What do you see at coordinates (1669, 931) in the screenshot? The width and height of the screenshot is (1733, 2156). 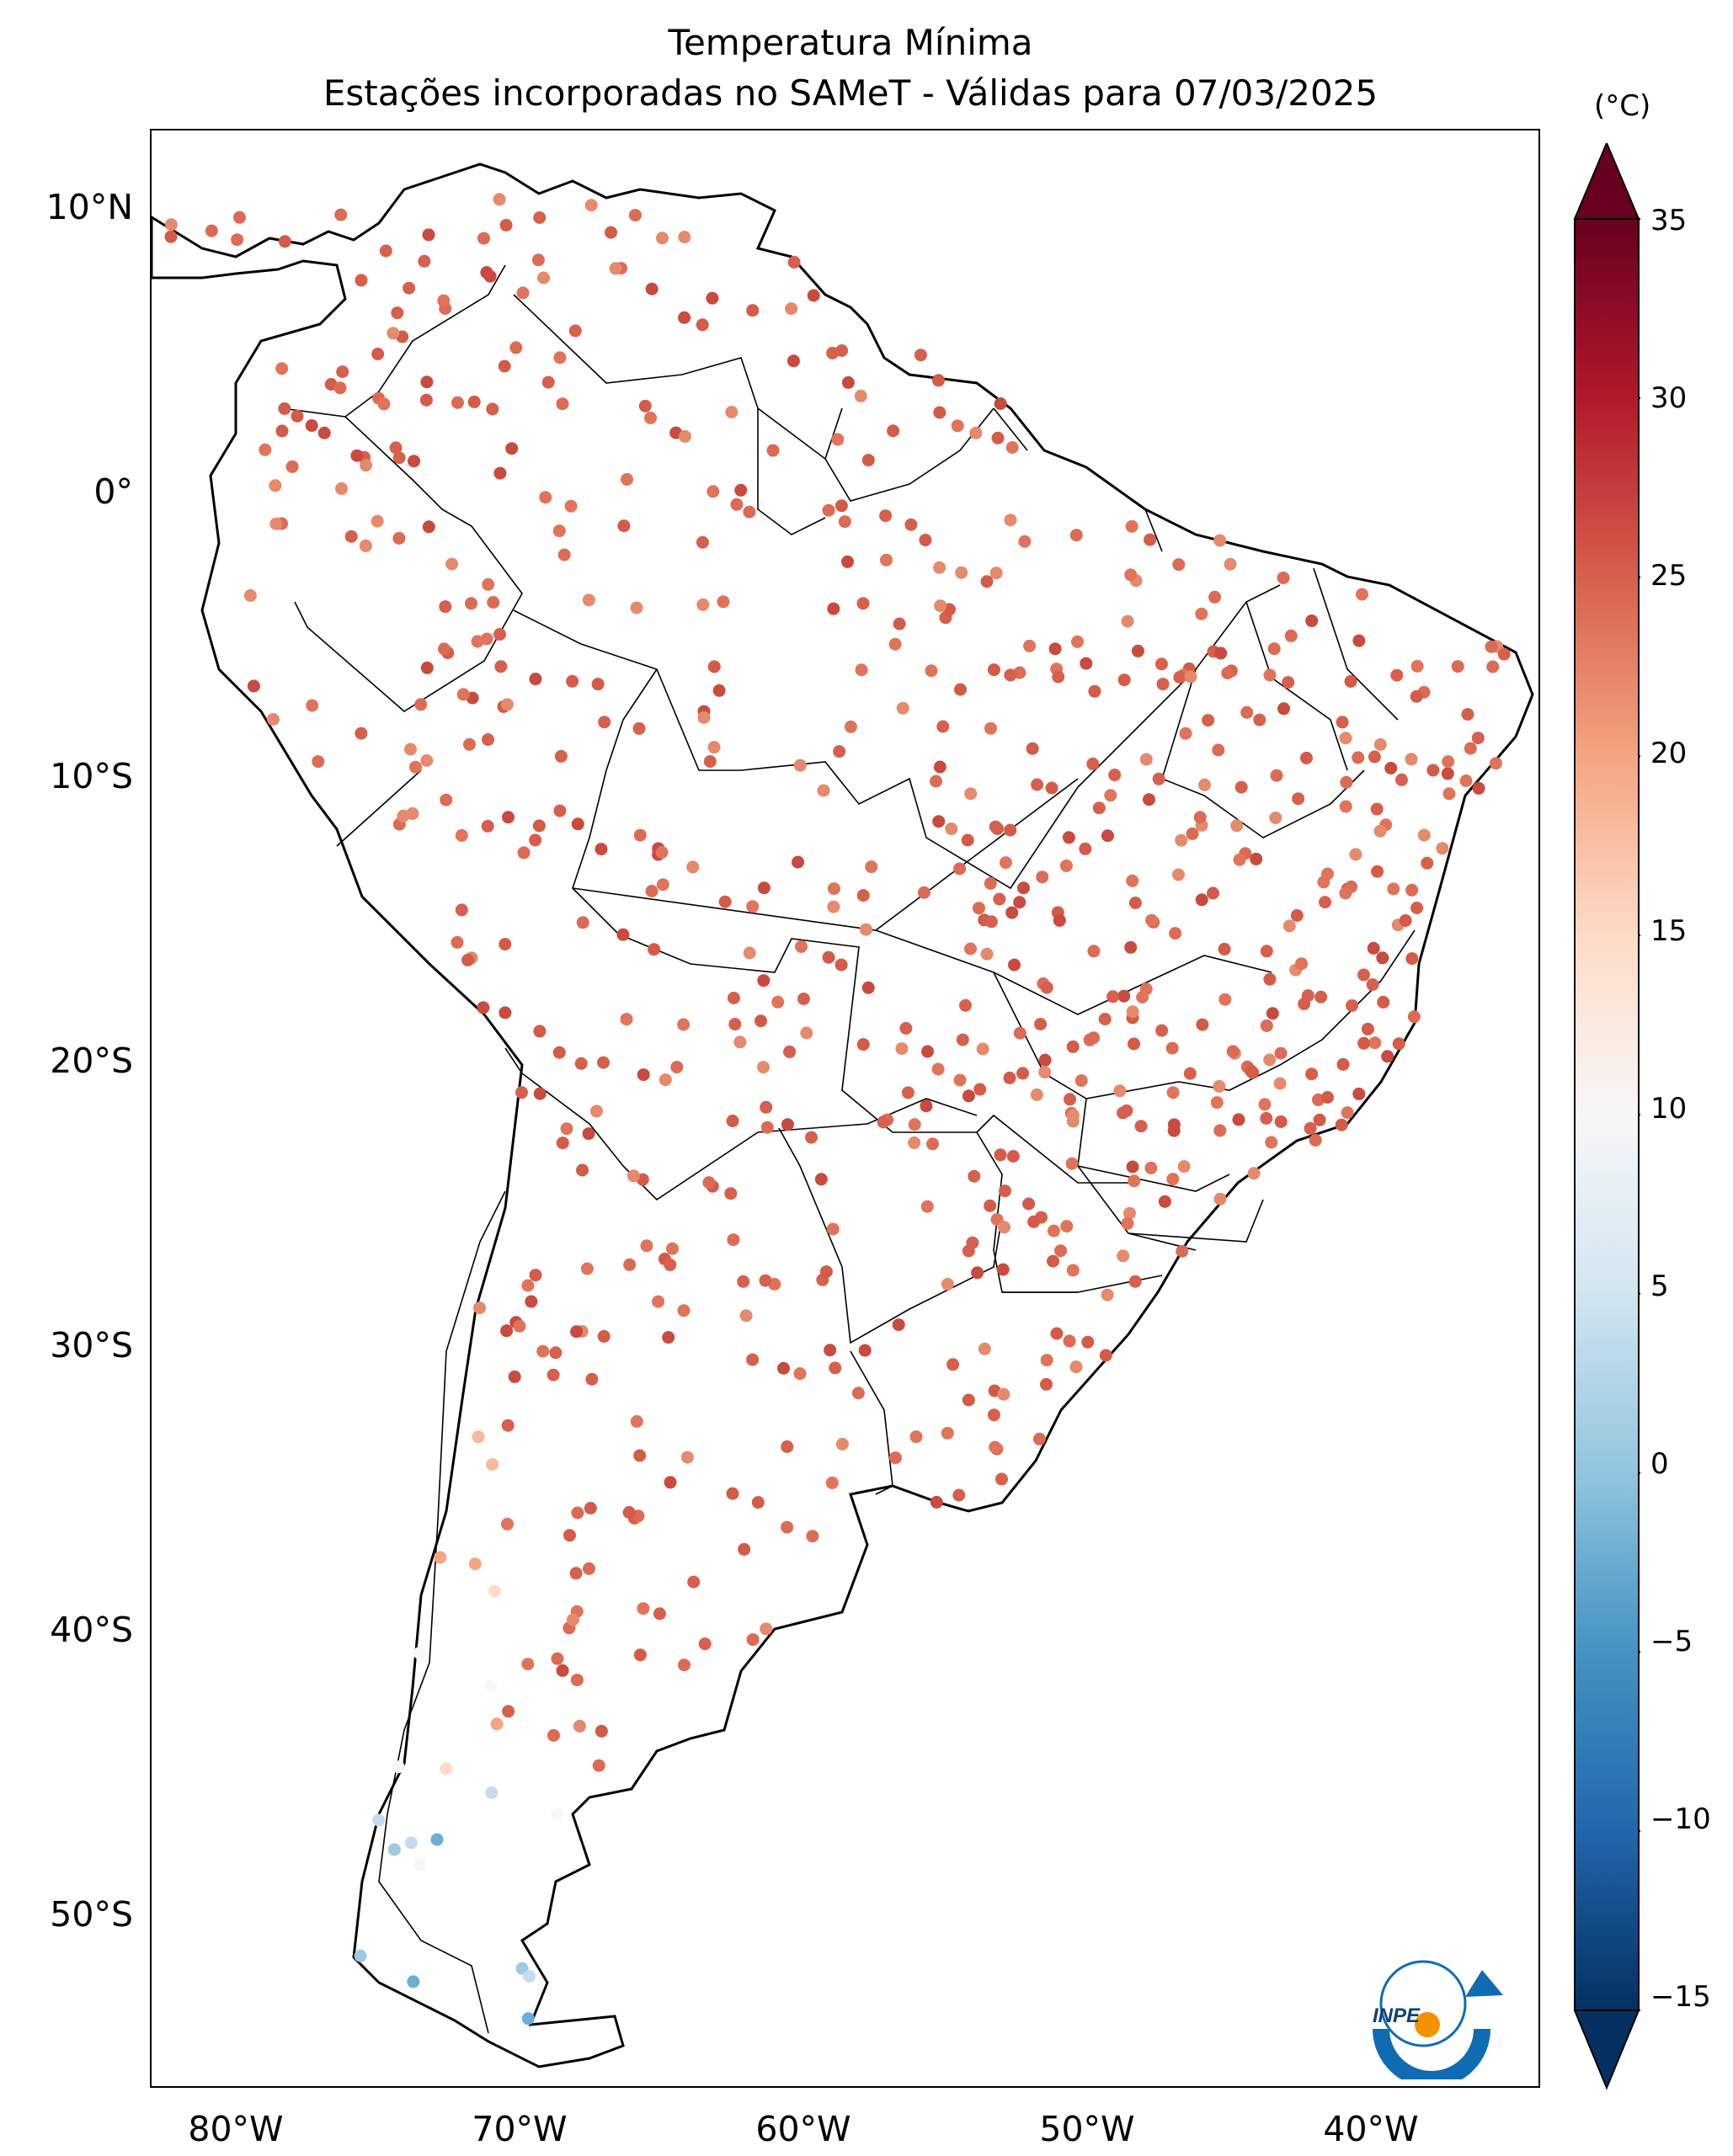 I see `colorbar-tick-15: 15` at bounding box center [1669, 931].